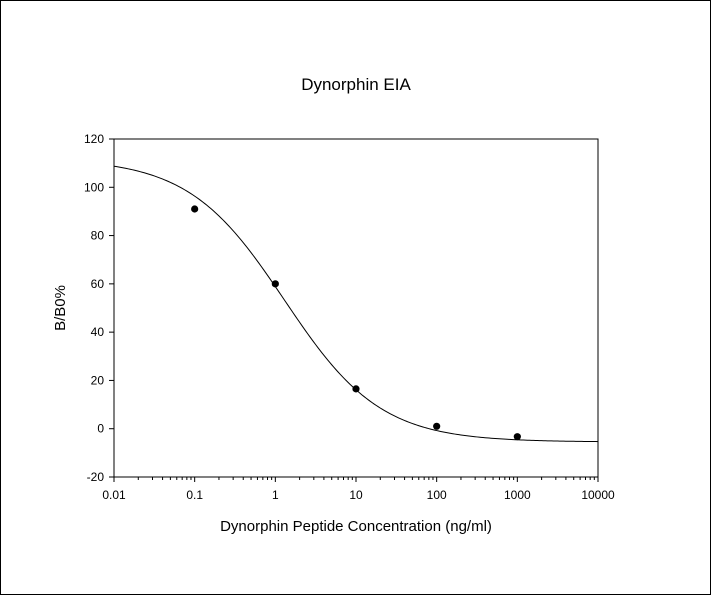 The width and height of the screenshot is (711, 595). What do you see at coordinates (96, 477) in the screenshot?
I see `y-tick-label: -20` at bounding box center [96, 477].